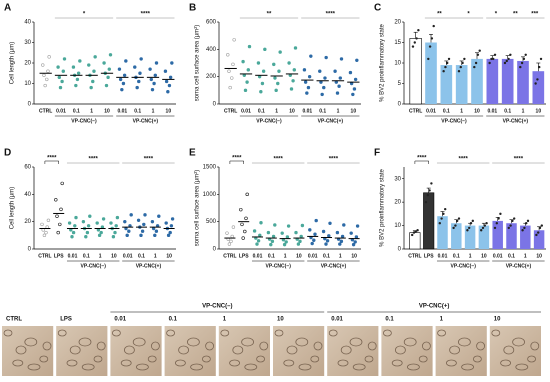 Image resolution: width=550 pixels, height=382 pixels. Describe the element at coordinates (27, 43) in the screenshot. I see `y-tick-label: 30` at that location.